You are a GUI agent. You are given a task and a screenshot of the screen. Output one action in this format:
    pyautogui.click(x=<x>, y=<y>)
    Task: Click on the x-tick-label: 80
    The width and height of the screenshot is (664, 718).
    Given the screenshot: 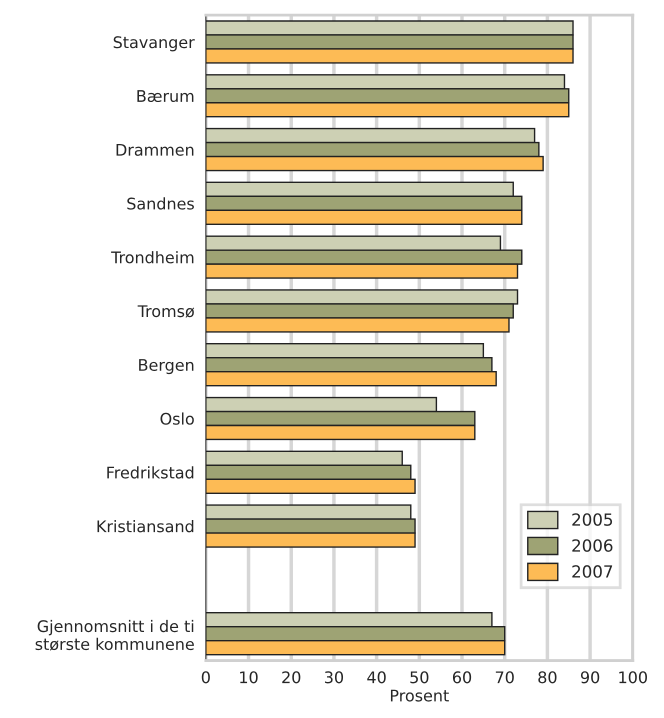 What is the action you would take?
    pyautogui.click(x=547, y=677)
    